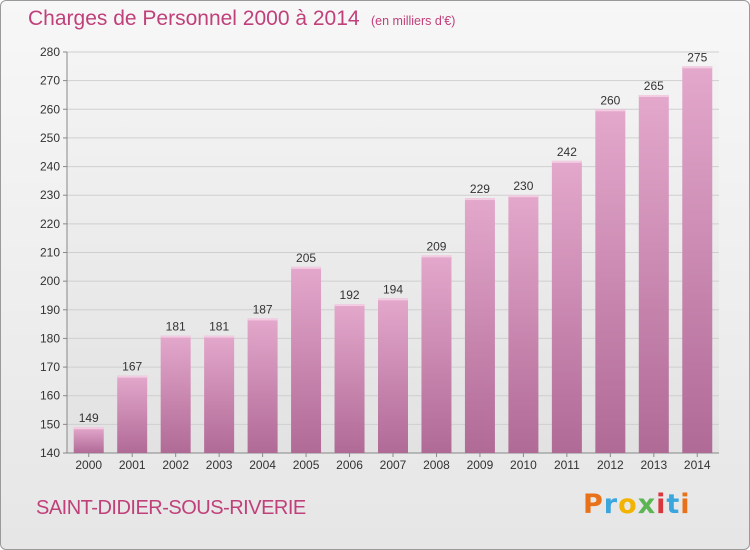 This screenshot has width=750, height=550. I want to click on logo-letter: P, so click(593, 504).